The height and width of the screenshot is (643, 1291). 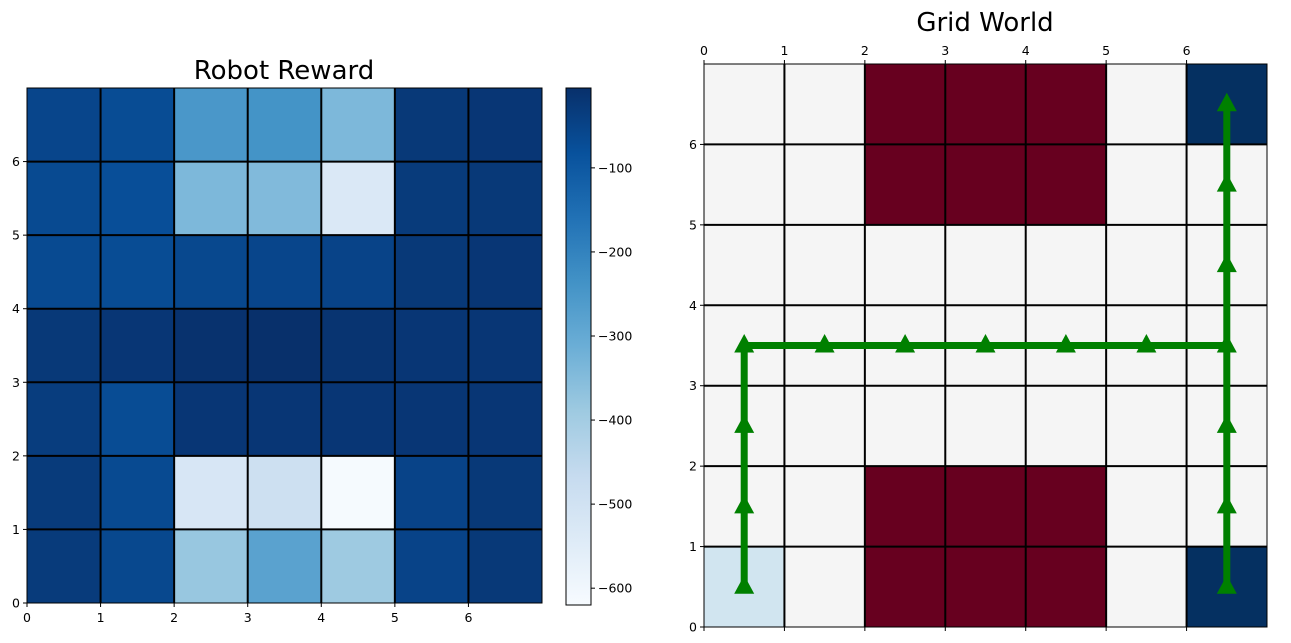 What do you see at coordinates (284, 71) in the screenshot?
I see `left-chart-title: Robot Reward` at bounding box center [284, 71].